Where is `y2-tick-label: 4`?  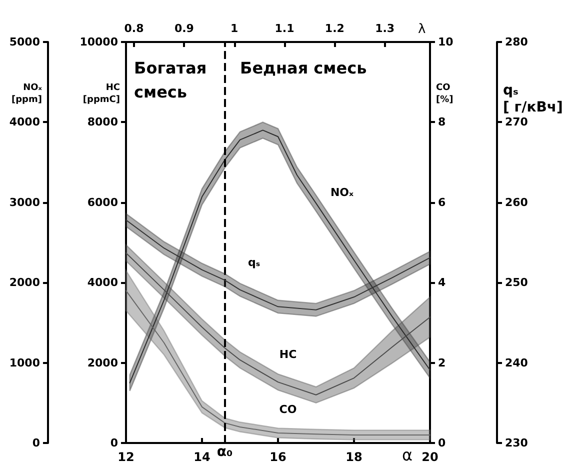
y2-tick-label: 4 is located at coordinates (442, 283).